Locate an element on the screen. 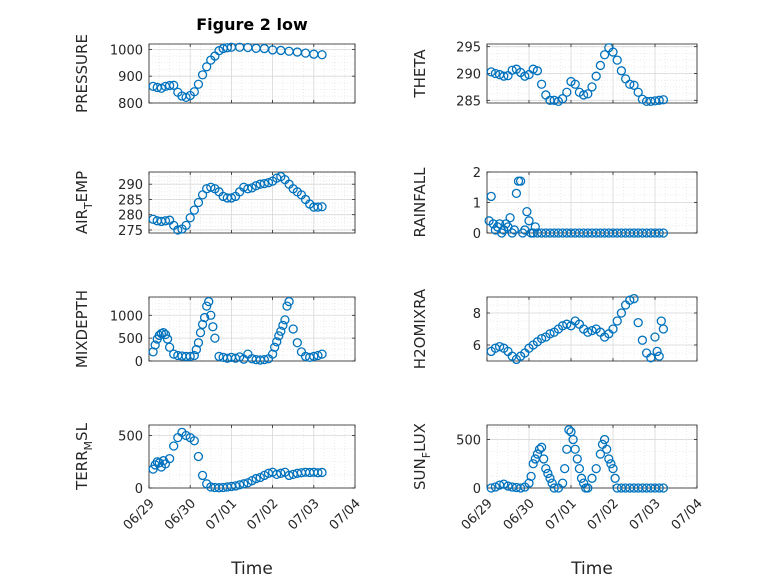 The height and width of the screenshot is (583, 778). y-tick-label: 1000 is located at coordinates (126, 50).